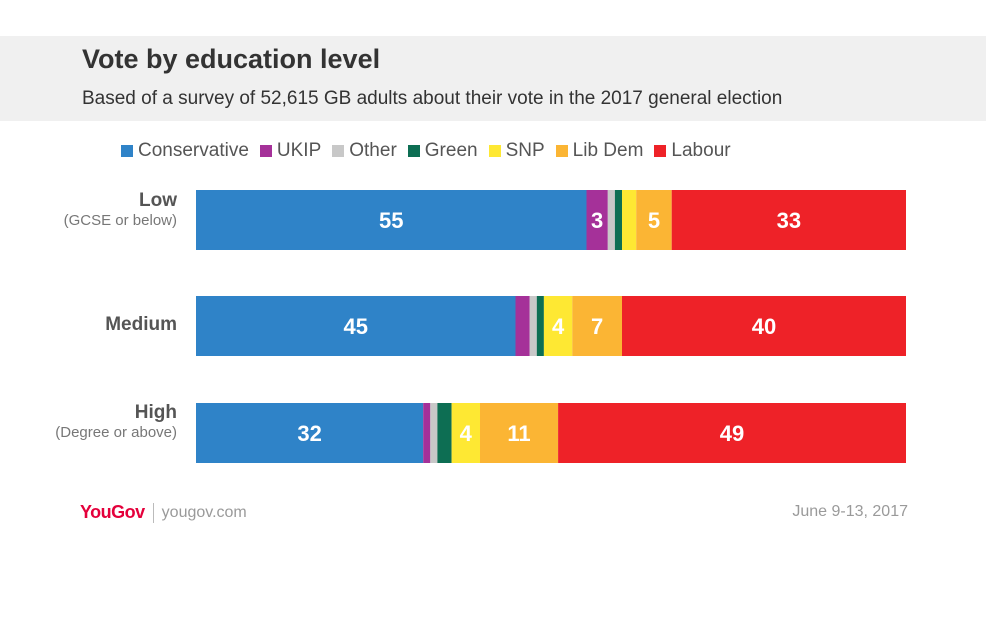 This screenshot has width=1000, height=635. I want to click on row-label-main: High, so click(155, 412).